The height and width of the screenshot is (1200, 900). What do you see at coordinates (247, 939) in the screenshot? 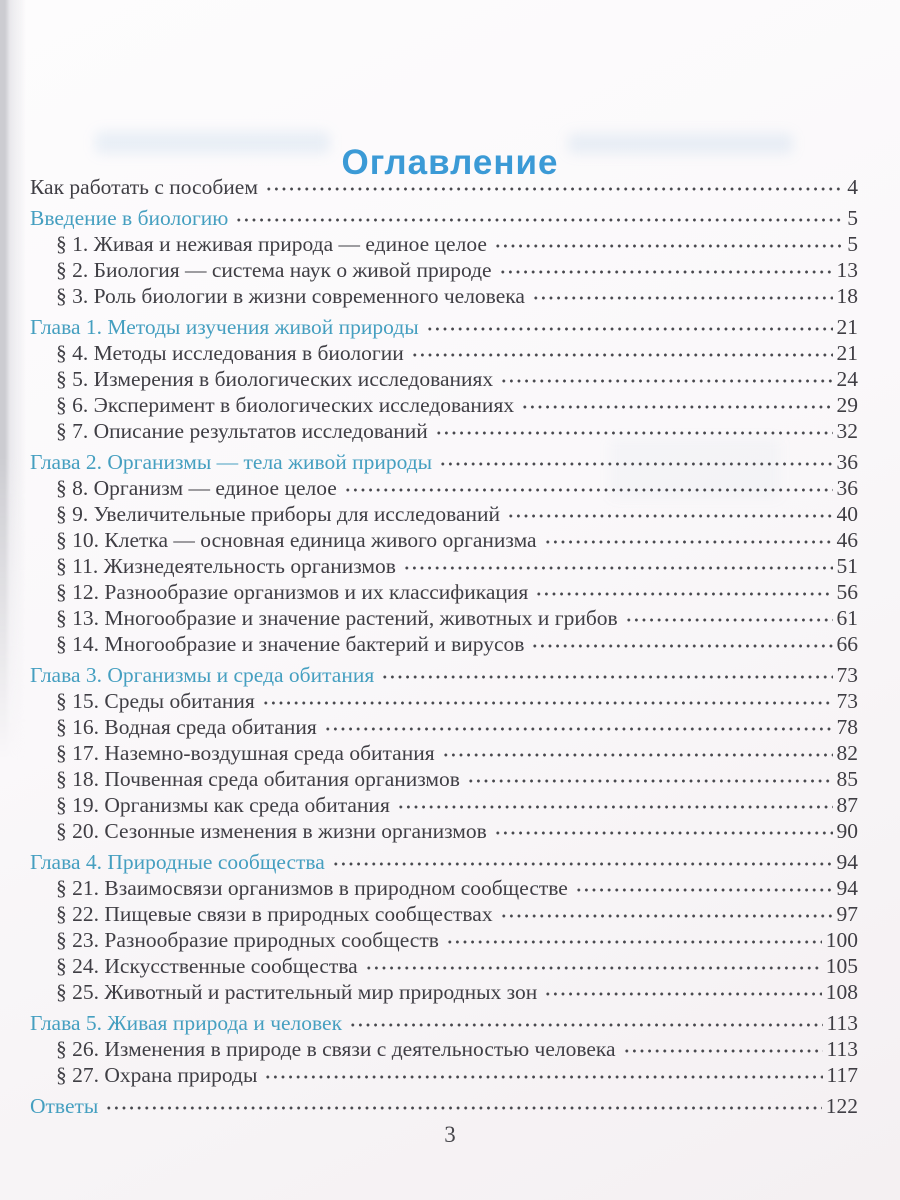
I see `toc-entry-label: § 23. Разнообразие природных сообществ` at bounding box center [247, 939].